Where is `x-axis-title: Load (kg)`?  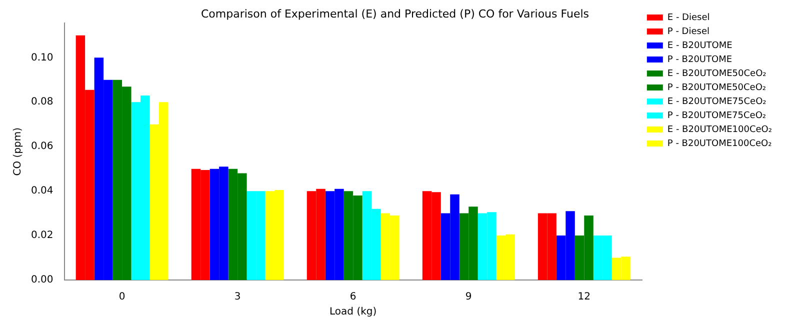
x-axis-title: Load (kg) is located at coordinates (353, 312).